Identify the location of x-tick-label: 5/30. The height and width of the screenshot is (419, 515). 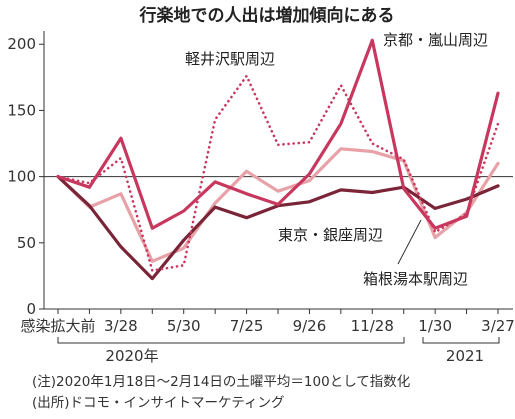
(184, 326).